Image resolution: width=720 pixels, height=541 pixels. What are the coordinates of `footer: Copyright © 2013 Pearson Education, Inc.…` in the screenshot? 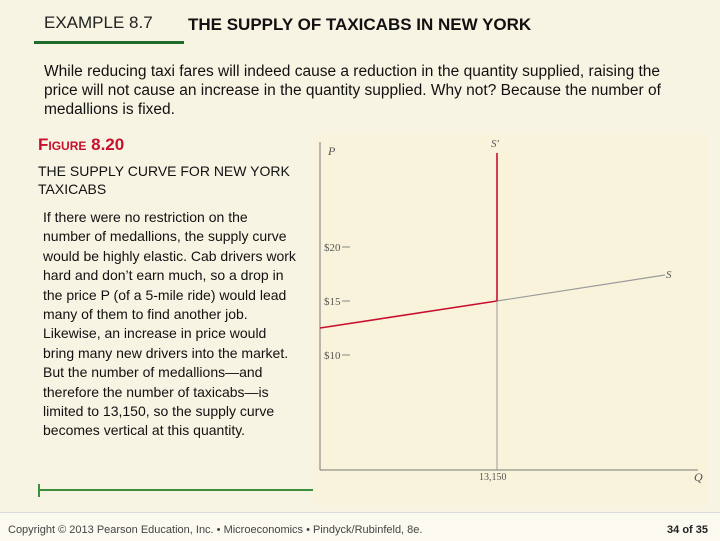 It's located at (360, 526).